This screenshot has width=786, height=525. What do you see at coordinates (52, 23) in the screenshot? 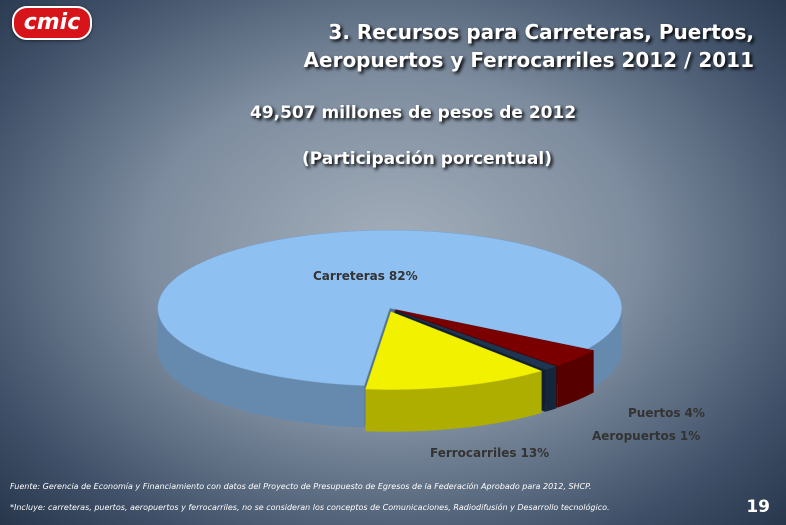
I see `logo: cmic` at bounding box center [52, 23].